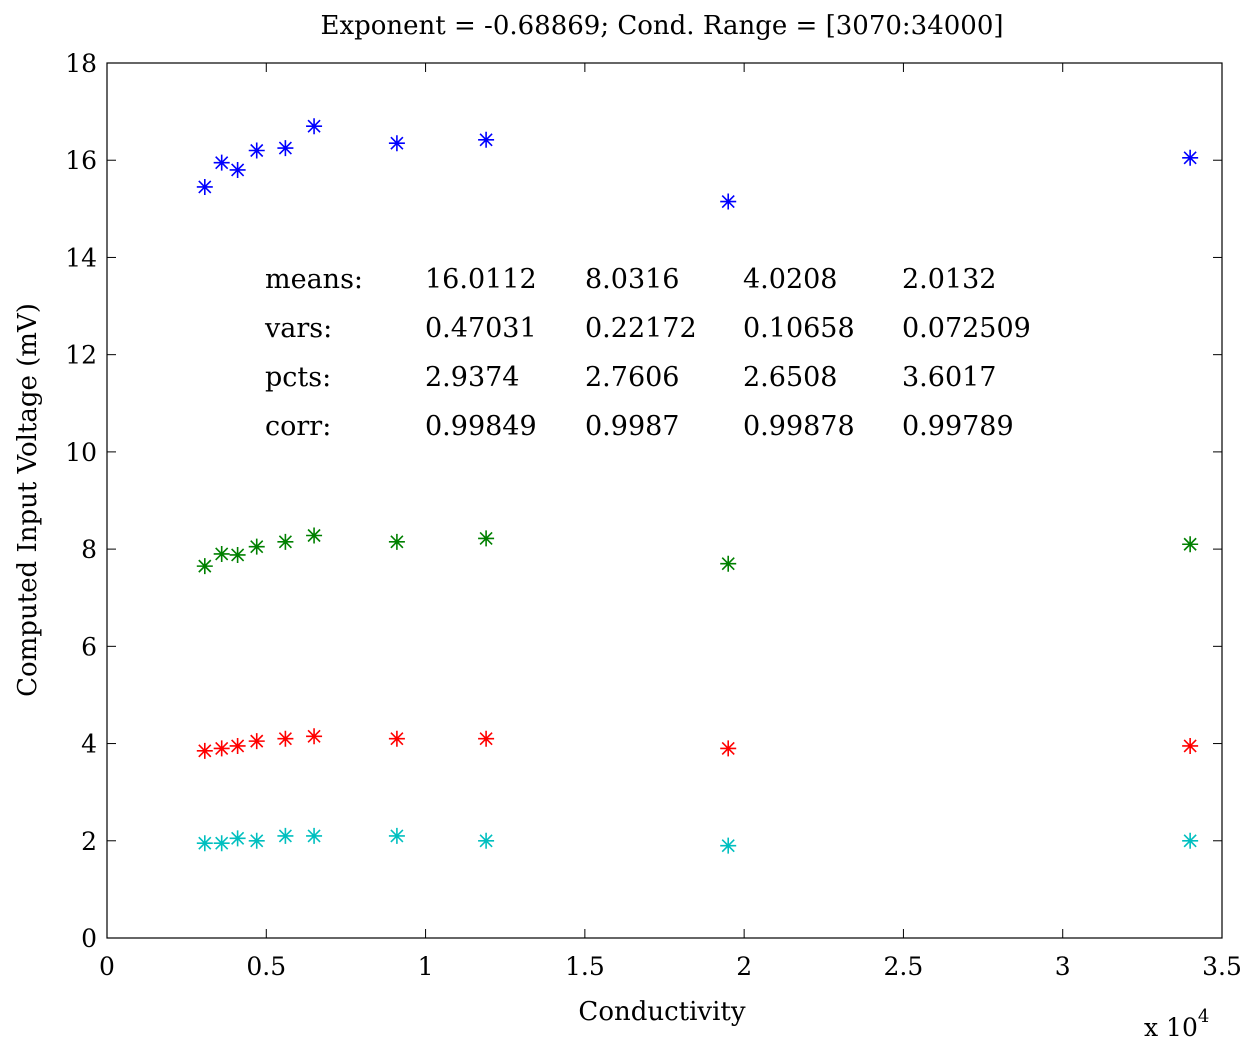 This screenshot has width=1247, height=1045. I want to click on x-tick-label: 2.5, so click(904, 966).